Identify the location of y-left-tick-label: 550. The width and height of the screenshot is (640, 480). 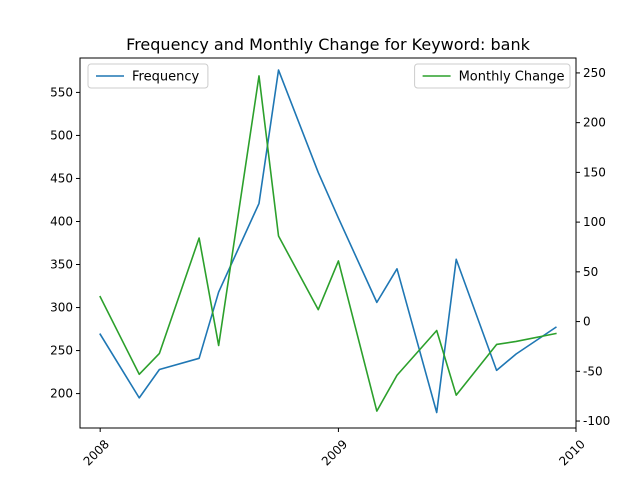
(61, 92).